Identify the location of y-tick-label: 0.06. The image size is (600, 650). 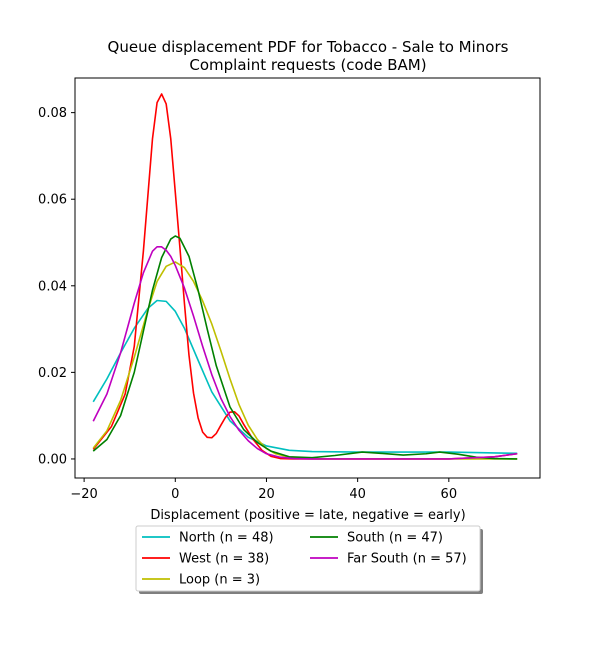
(52, 200).